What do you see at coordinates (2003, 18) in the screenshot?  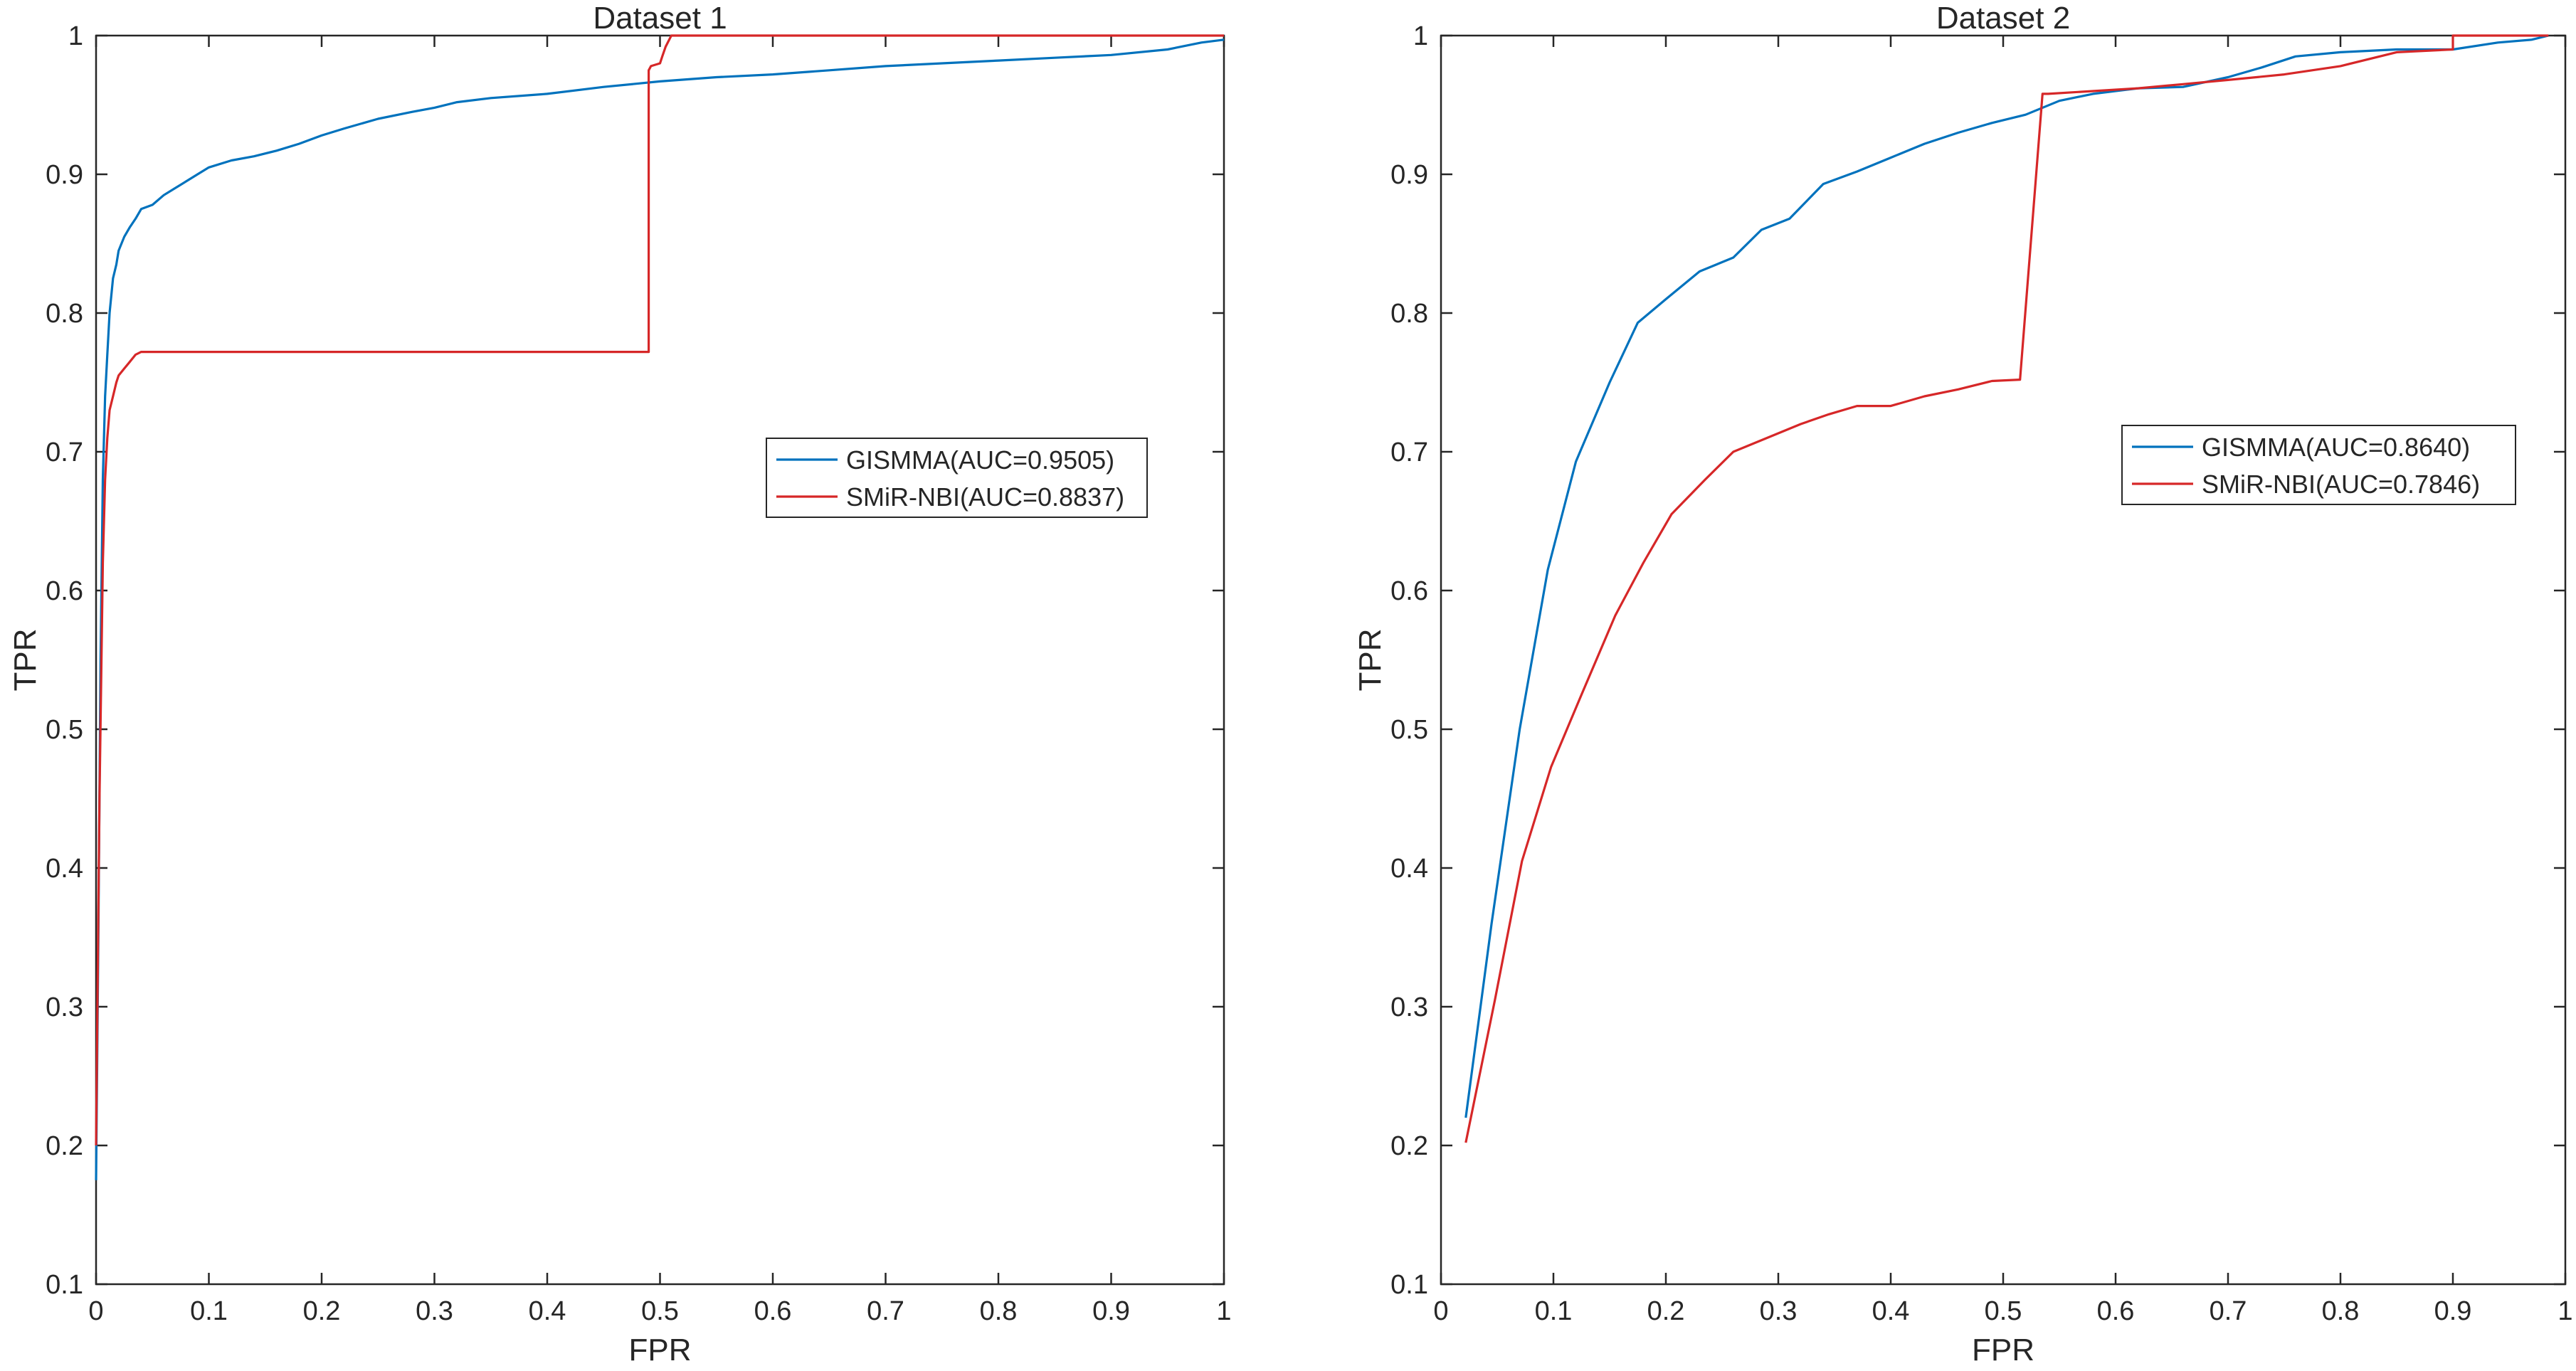 I see `chart-title: Dataset 2` at bounding box center [2003, 18].